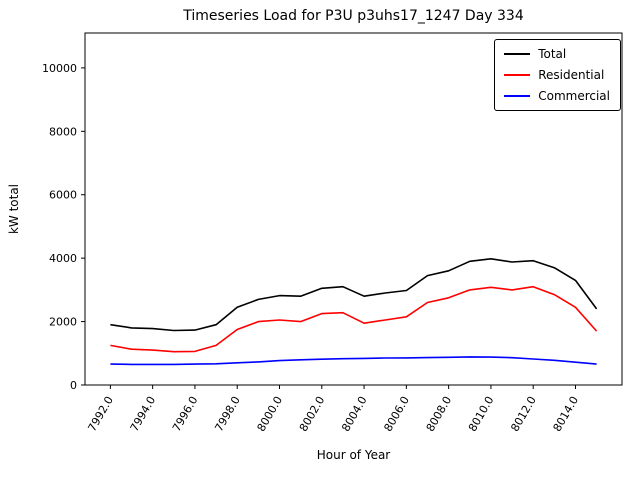 This screenshot has width=640, height=480. What do you see at coordinates (481, 414) in the screenshot?
I see `x-tick-label: 8010.0` at bounding box center [481, 414].